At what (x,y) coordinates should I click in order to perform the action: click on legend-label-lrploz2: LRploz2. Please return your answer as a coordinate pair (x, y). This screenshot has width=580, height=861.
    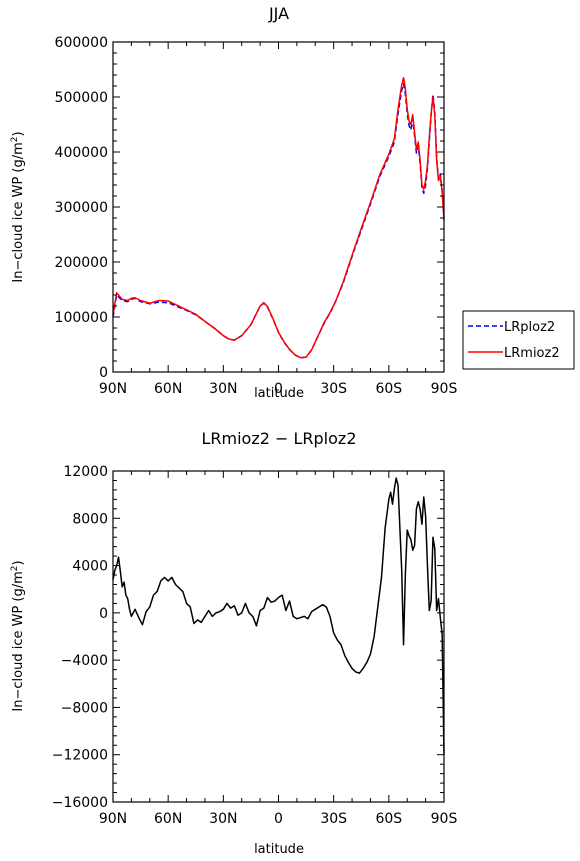
    Looking at the image, I should click on (529, 327).